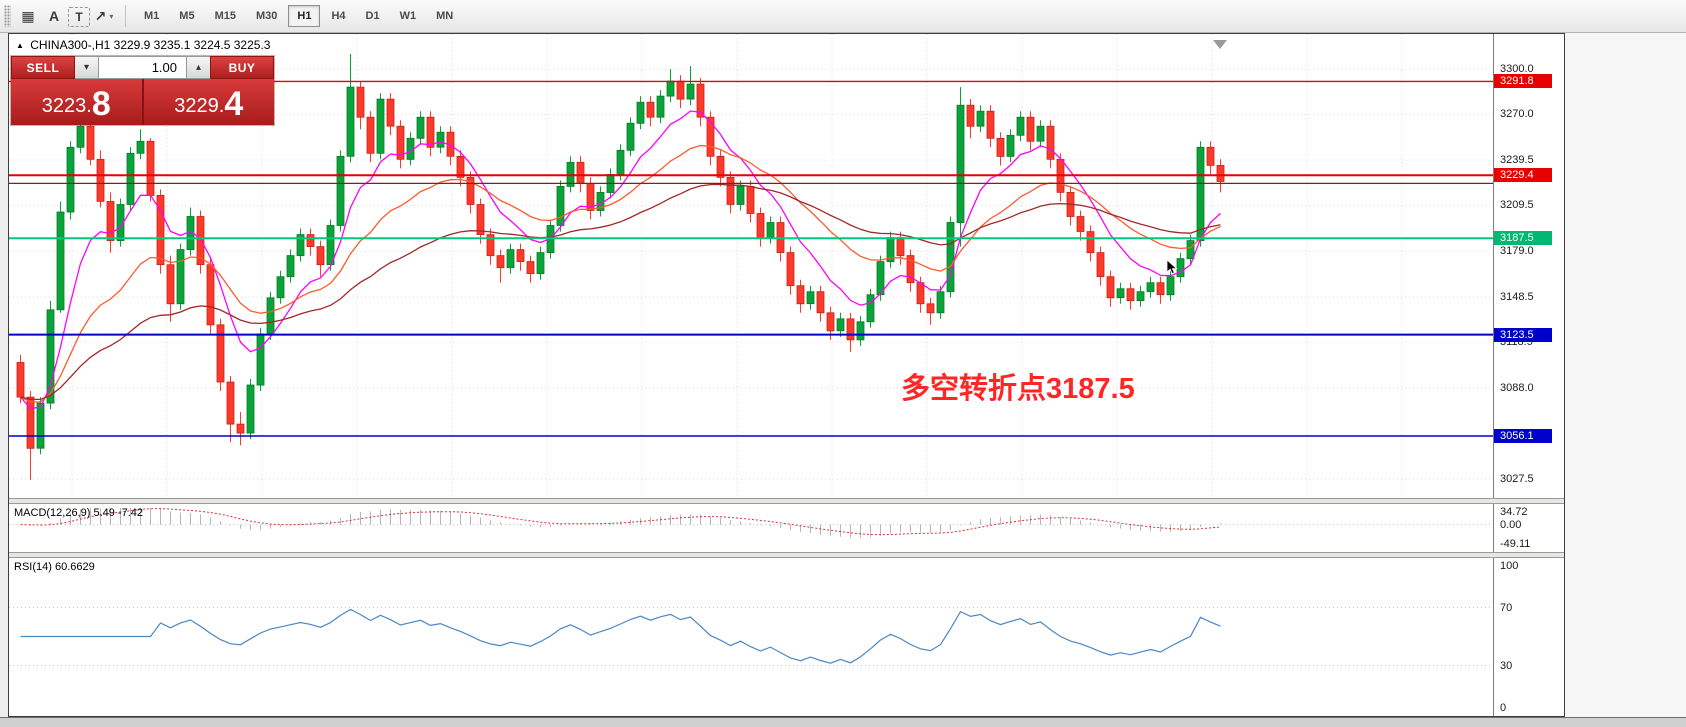  I want to click on price-axis-label: 3027.5, so click(1517, 479).